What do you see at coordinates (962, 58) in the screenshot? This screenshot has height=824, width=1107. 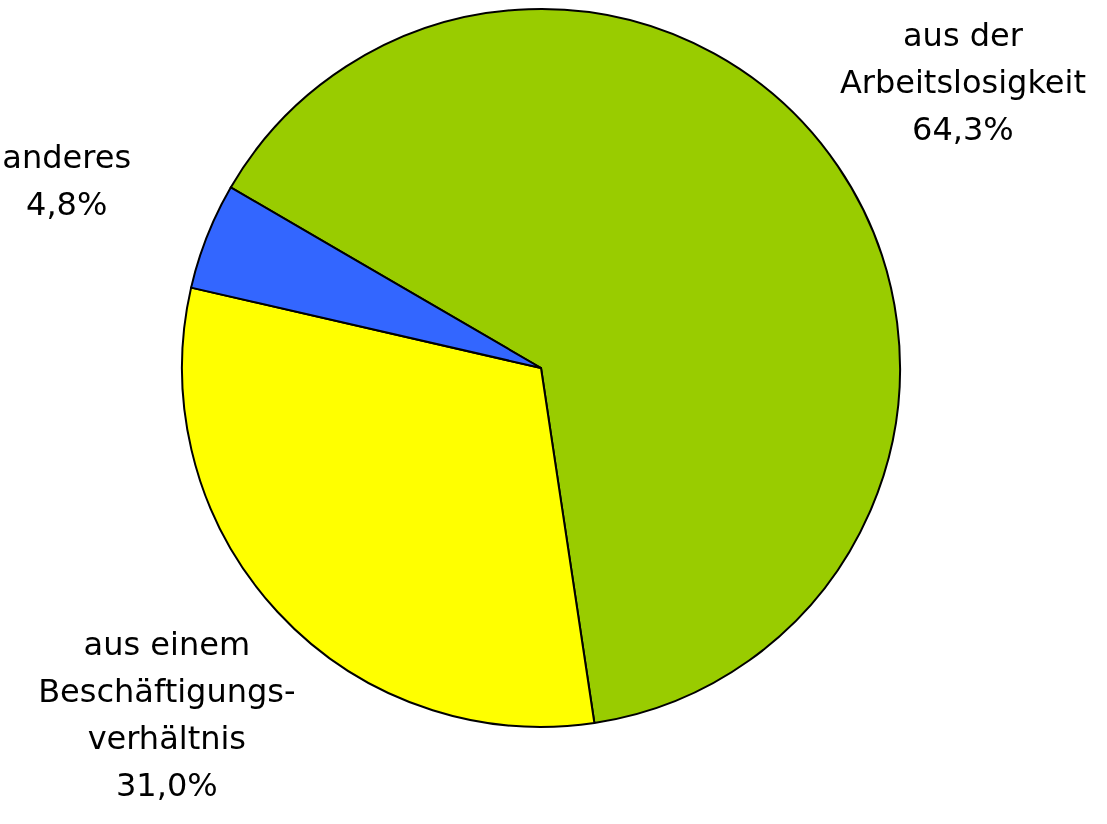 I see `slice-label: aus der Arbeitslosigkeit` at bounding box center [962, 58].